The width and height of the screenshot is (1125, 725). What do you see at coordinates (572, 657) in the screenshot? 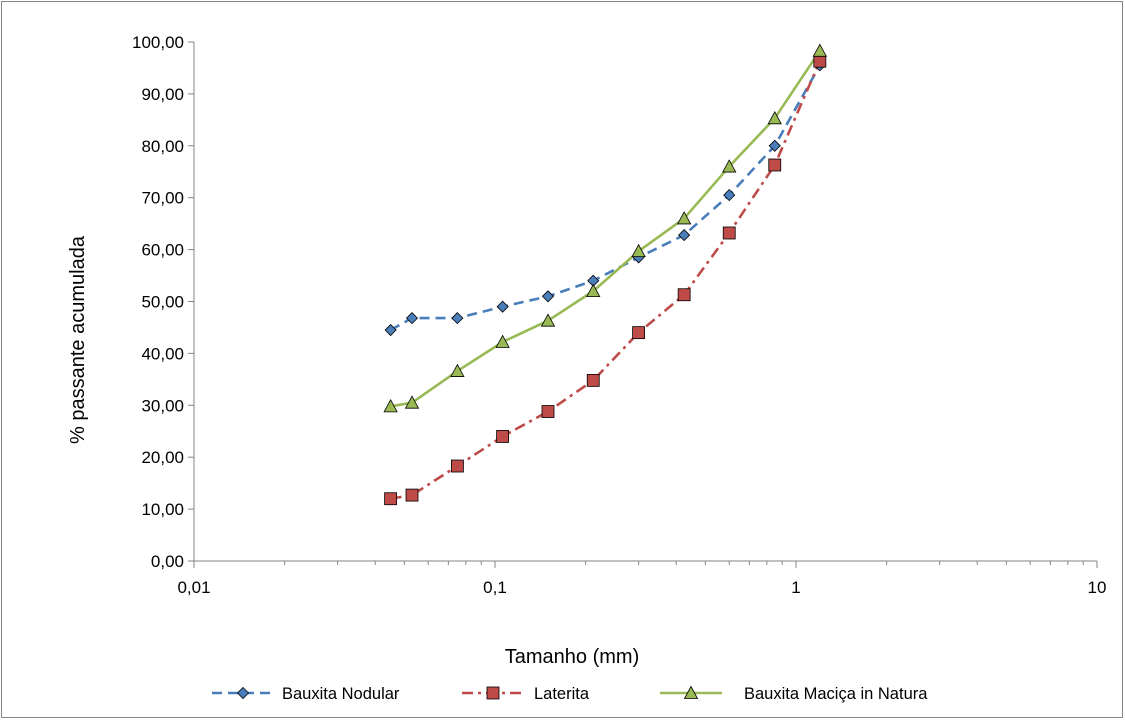
I see `x-axis-title: Tamanho (mm)` at bounding box center [572, 657].